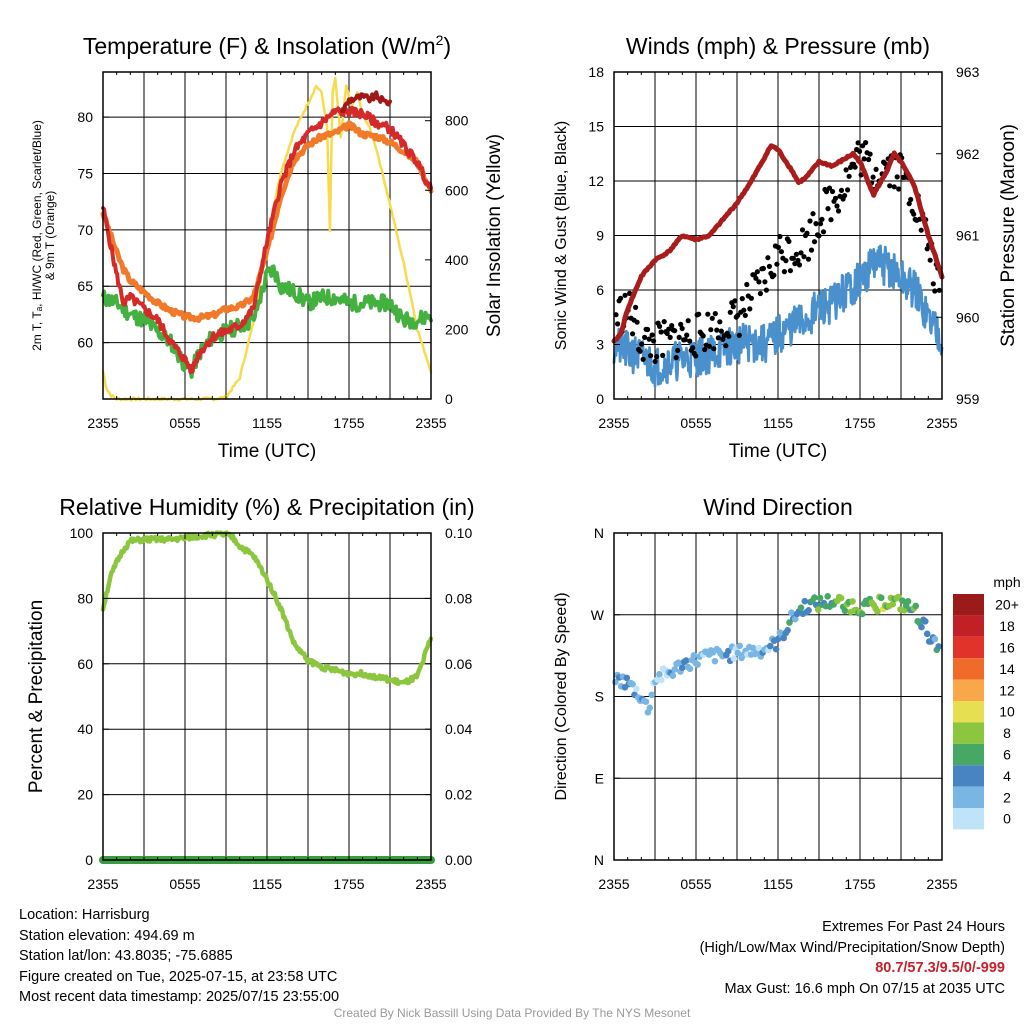  What do you see at coordinates (457, 121) in the screenshot?
I see `y-tick-label-right: 800` at bounding box center [457, 121].